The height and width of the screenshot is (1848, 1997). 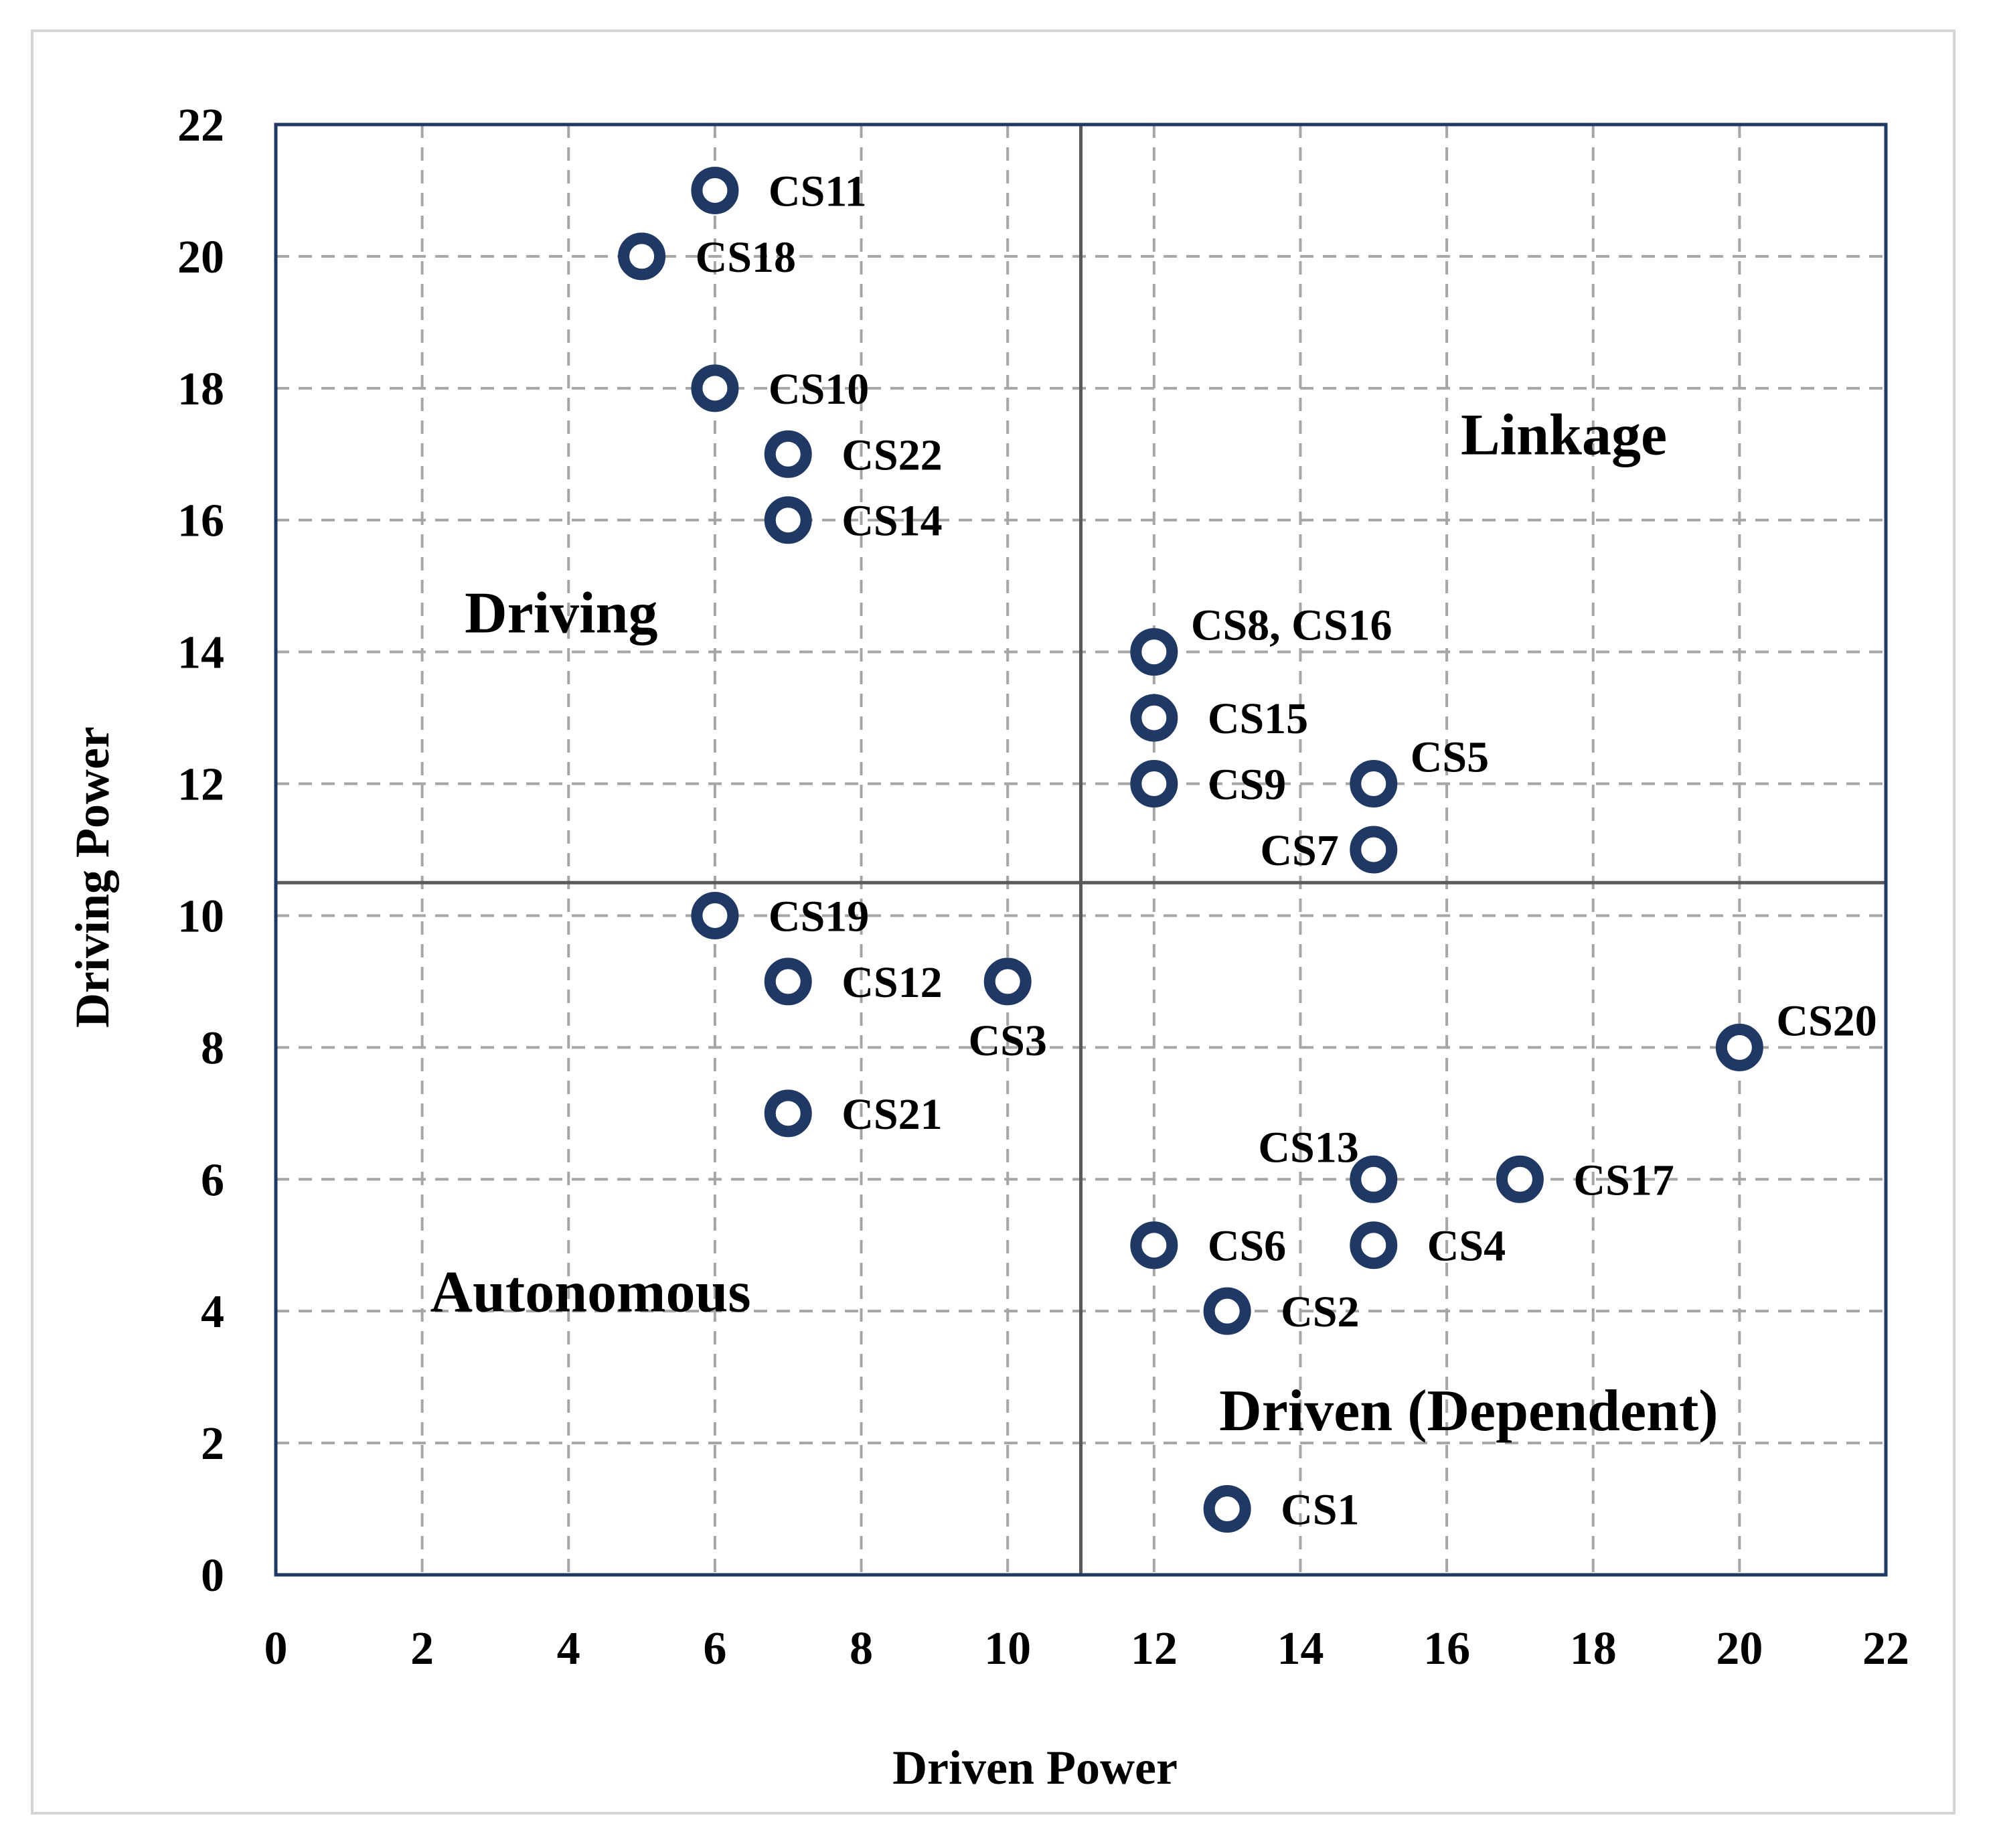 What do you see at coordinates (1467, 1246) in the screenshot?
I see `point-label: CS4` at bounding box center [1467, 1246].